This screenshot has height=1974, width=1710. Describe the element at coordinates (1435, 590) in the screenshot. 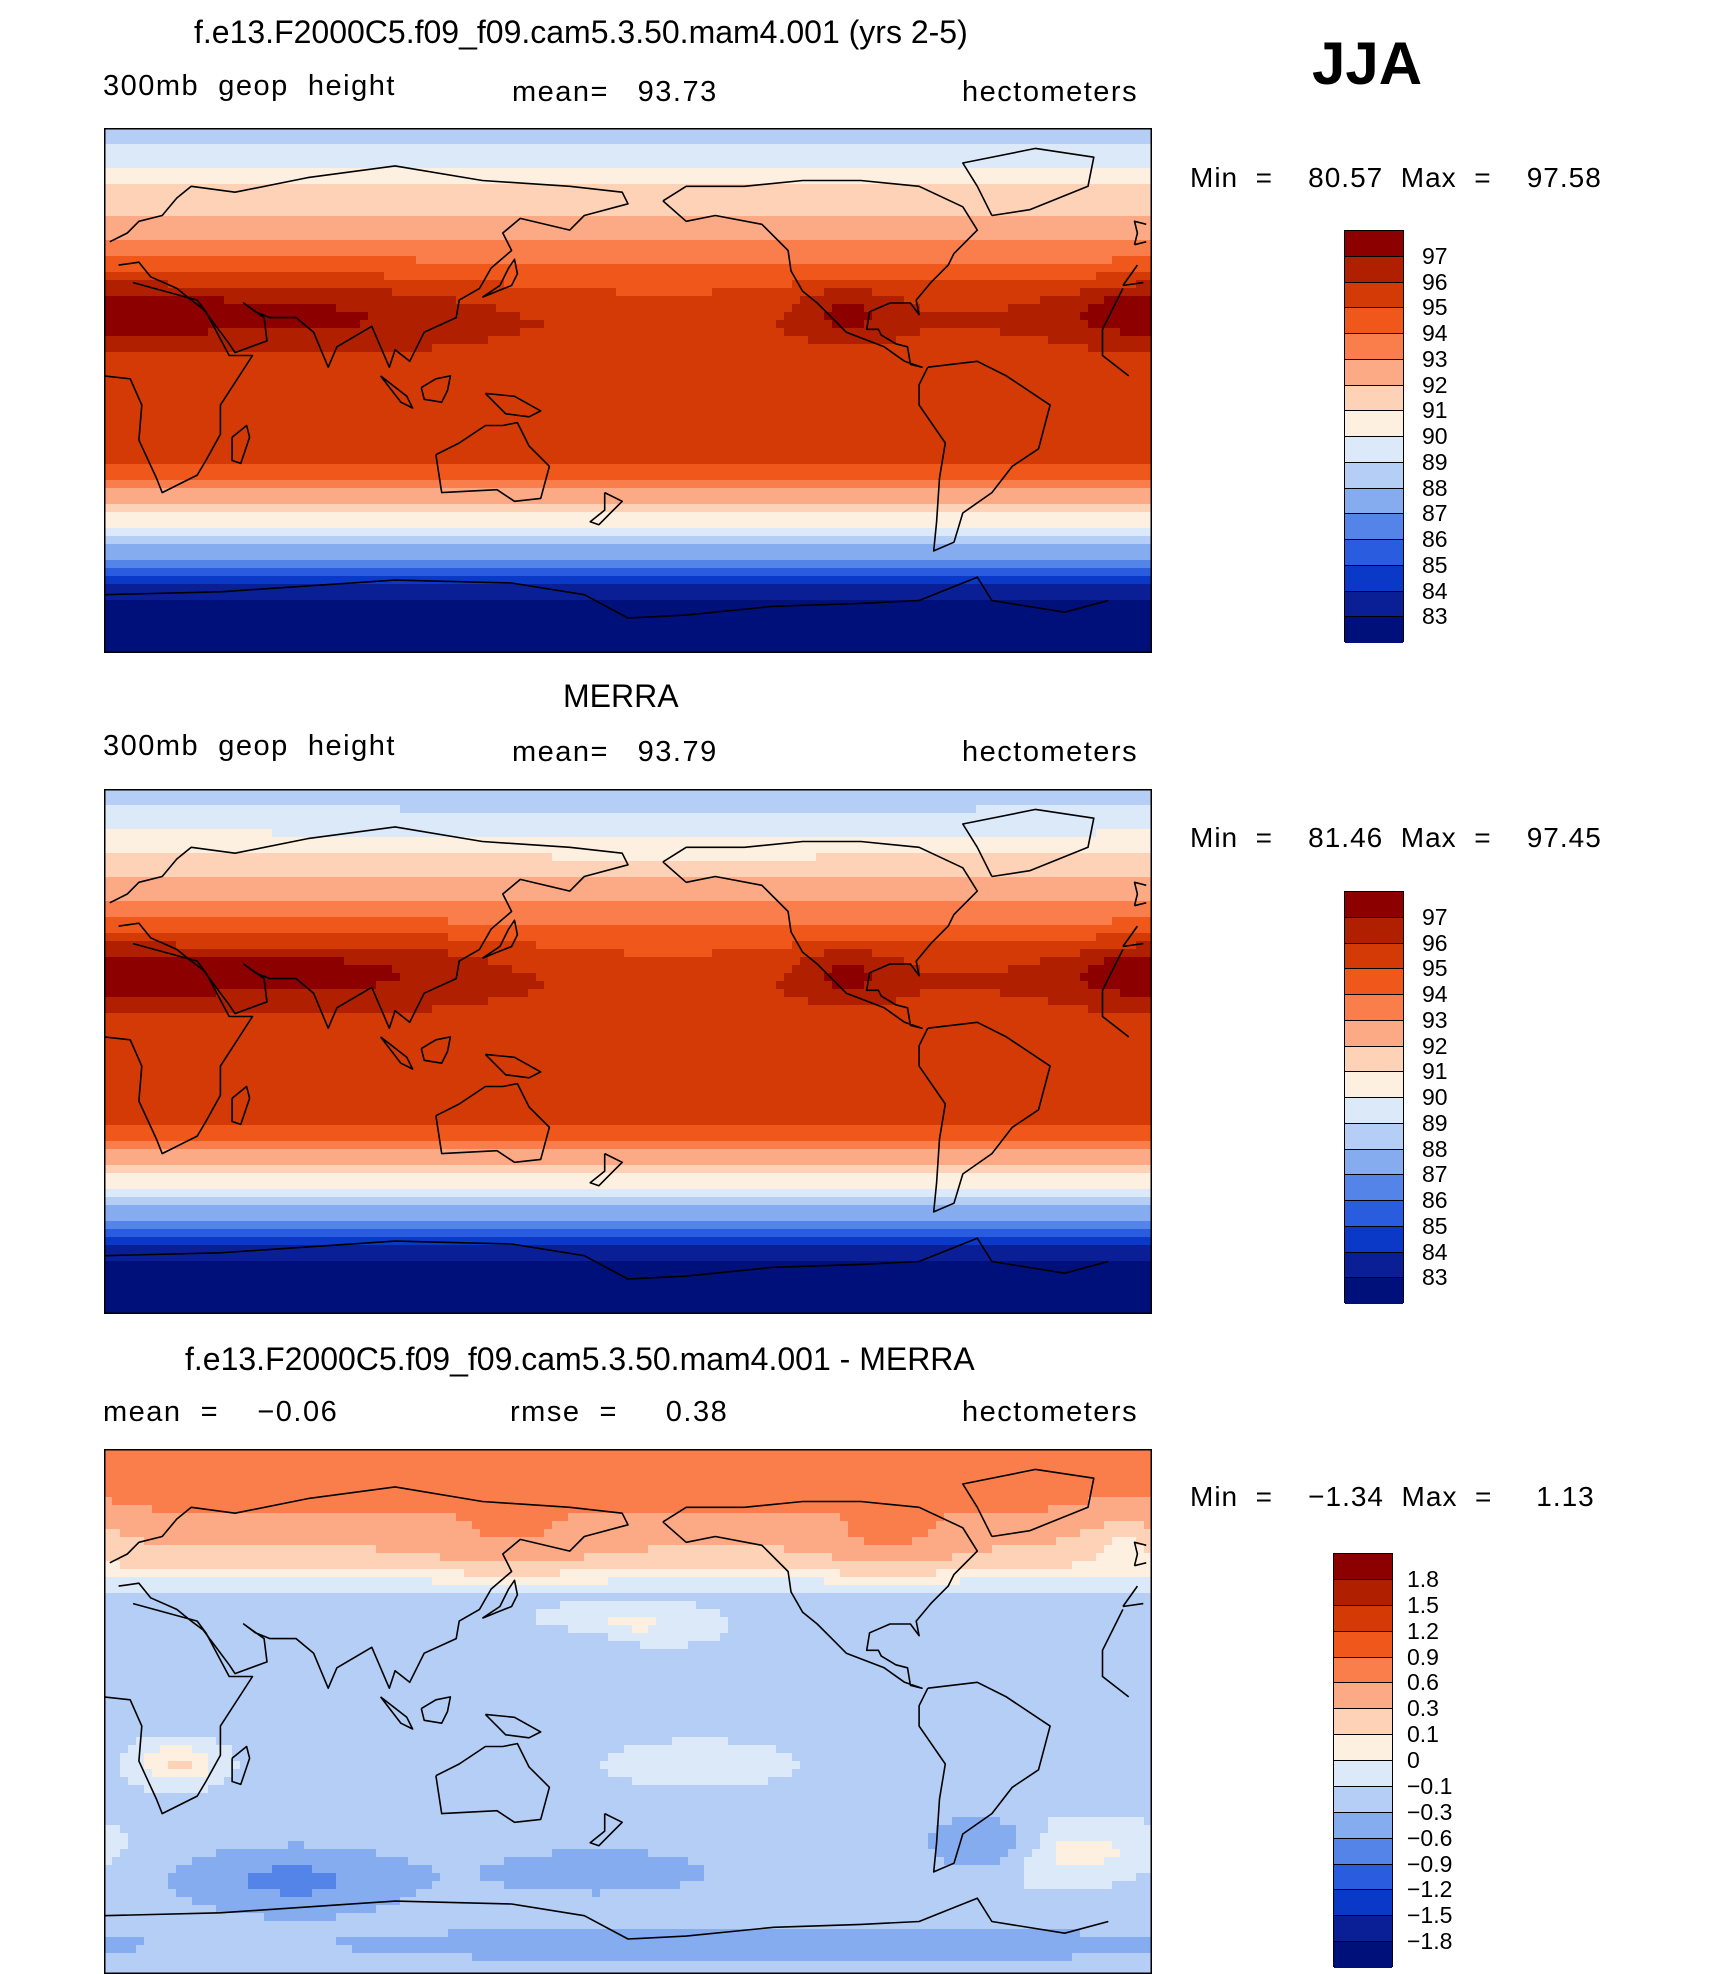

I see `colorbar-tick-label: 84` at that location.